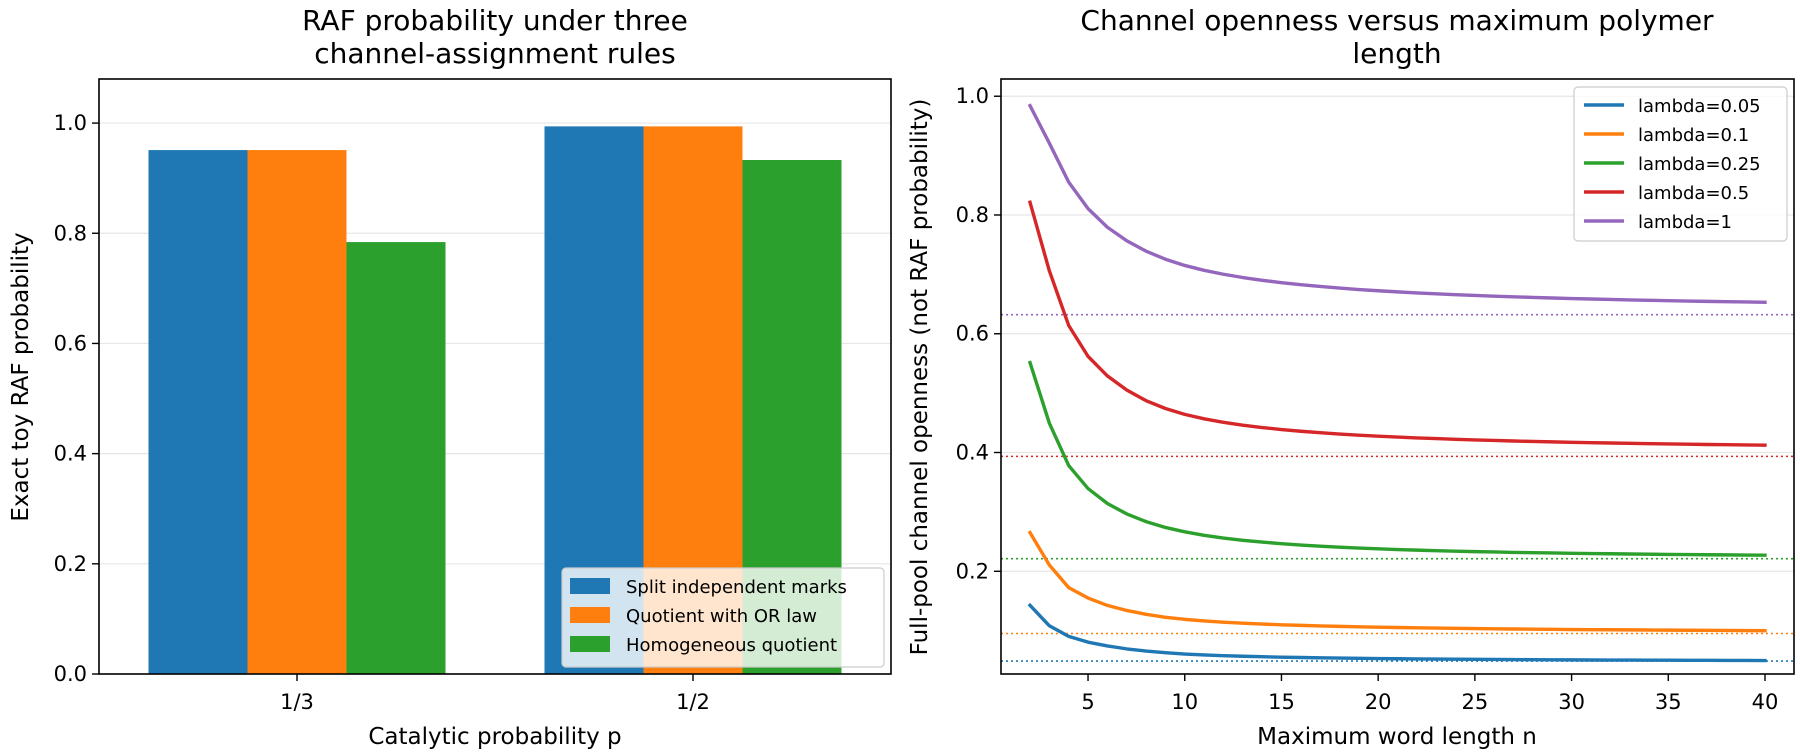 The width and height of the screenshot is (1800, 756). I want to click on left-legend-box, so click(723, 617).